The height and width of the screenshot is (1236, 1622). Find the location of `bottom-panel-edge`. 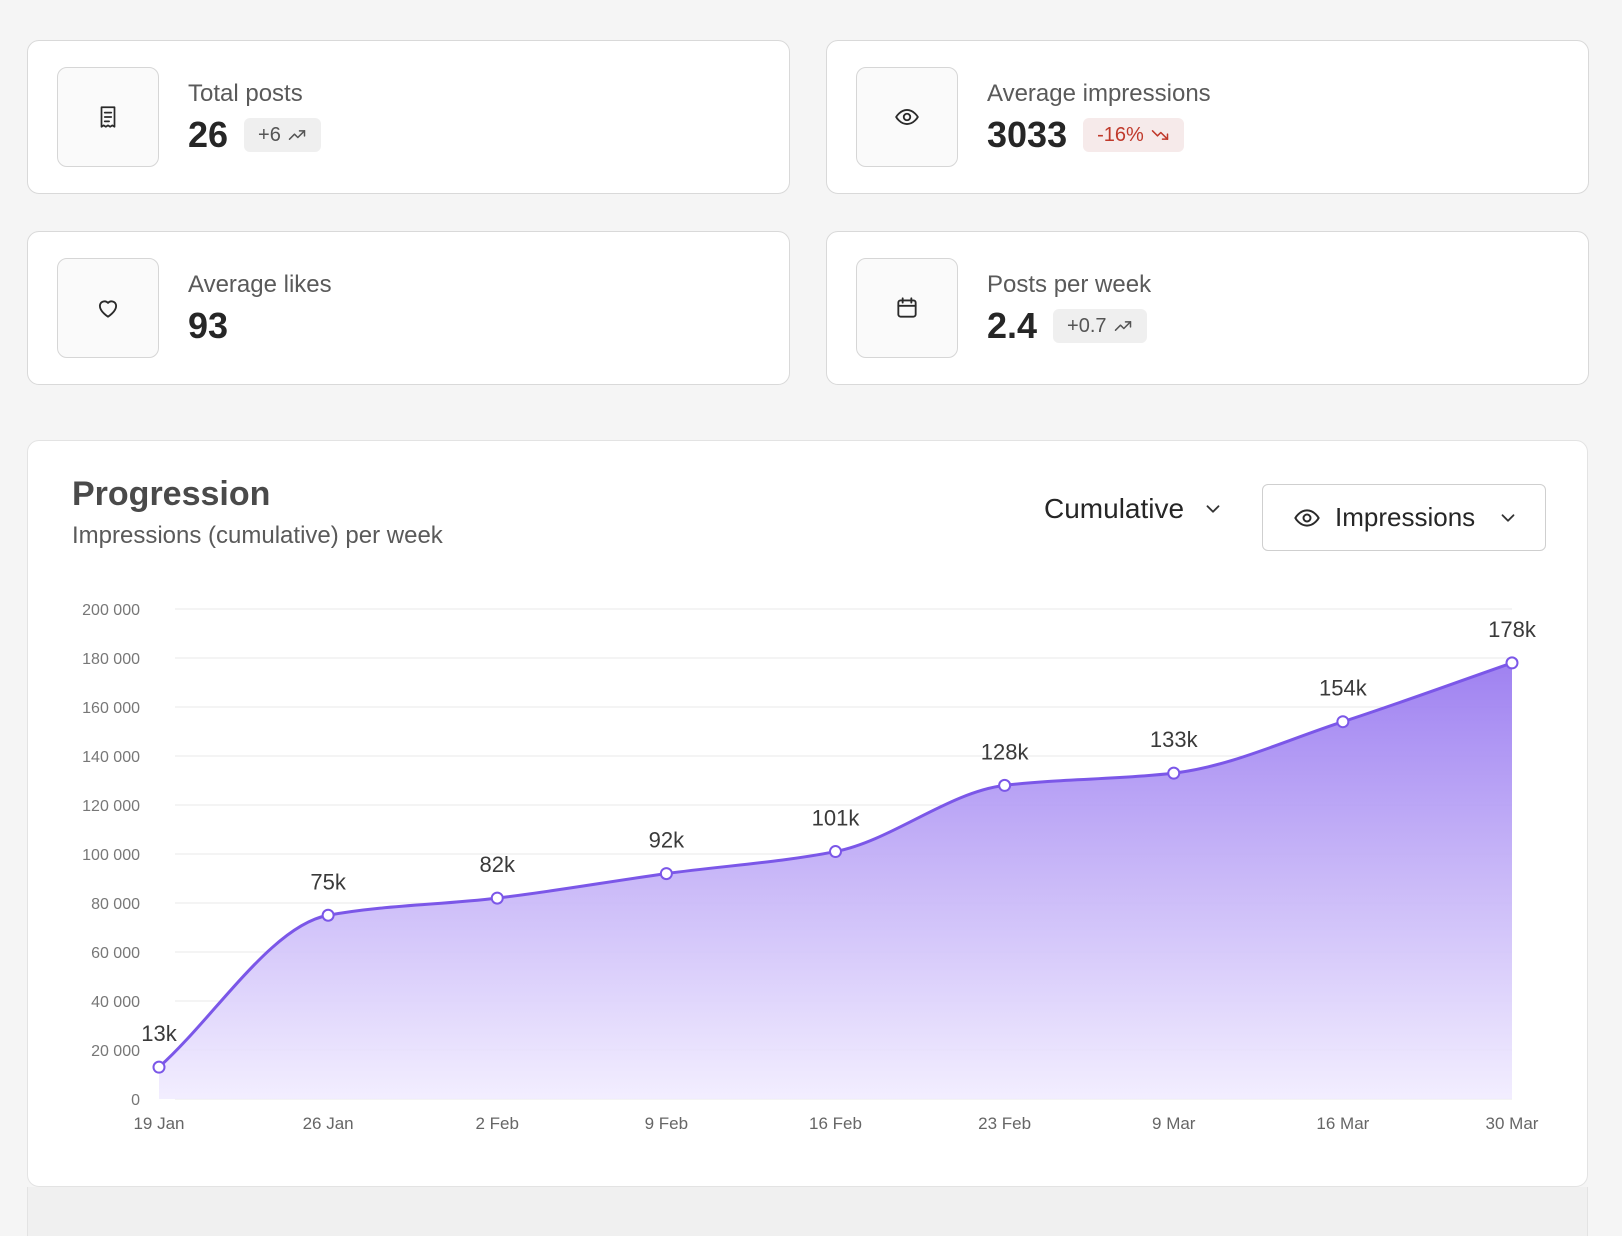

bottom-panel-edge is located at coordinates (807, 1211).